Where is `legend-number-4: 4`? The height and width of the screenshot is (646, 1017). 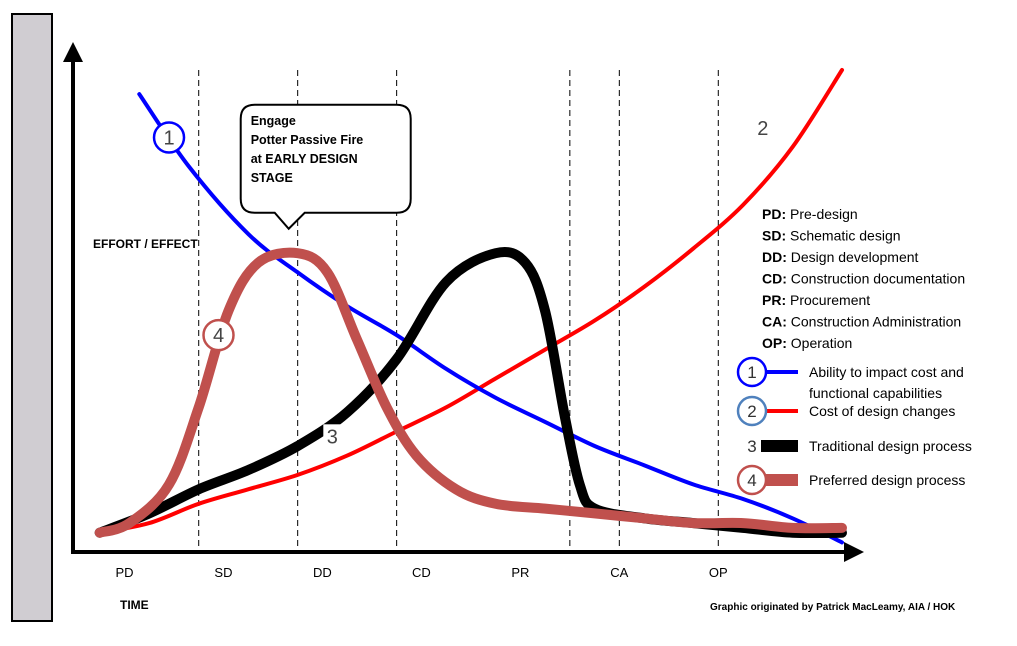
legend-number-4: 4 is located at coordinates (751, 480).